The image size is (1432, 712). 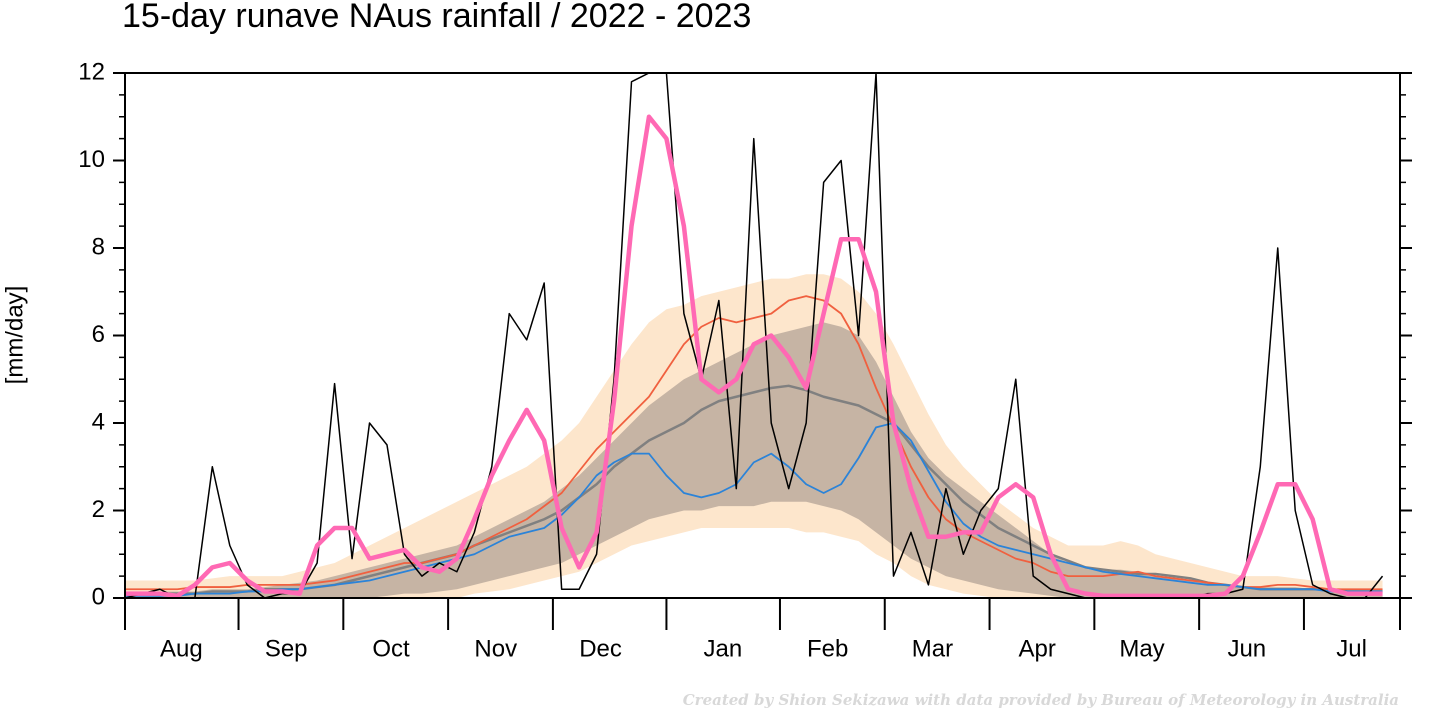 I want to click on x-tick-label: Nov, so click(x=495, y=648).